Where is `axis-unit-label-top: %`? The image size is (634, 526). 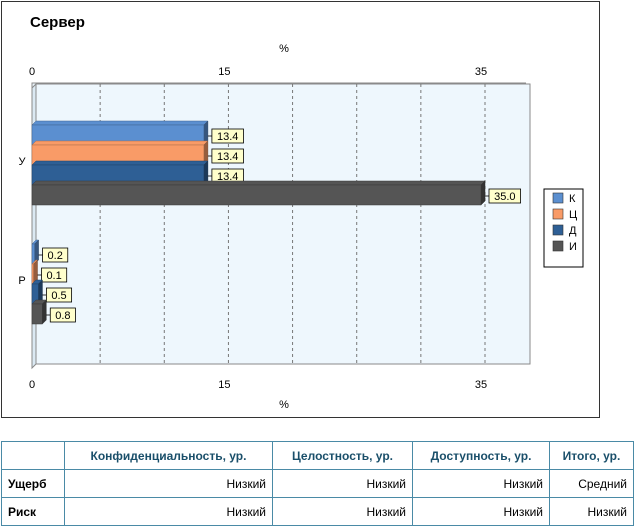
axis-unit-label-top: % is located at coordinates (284, 49).